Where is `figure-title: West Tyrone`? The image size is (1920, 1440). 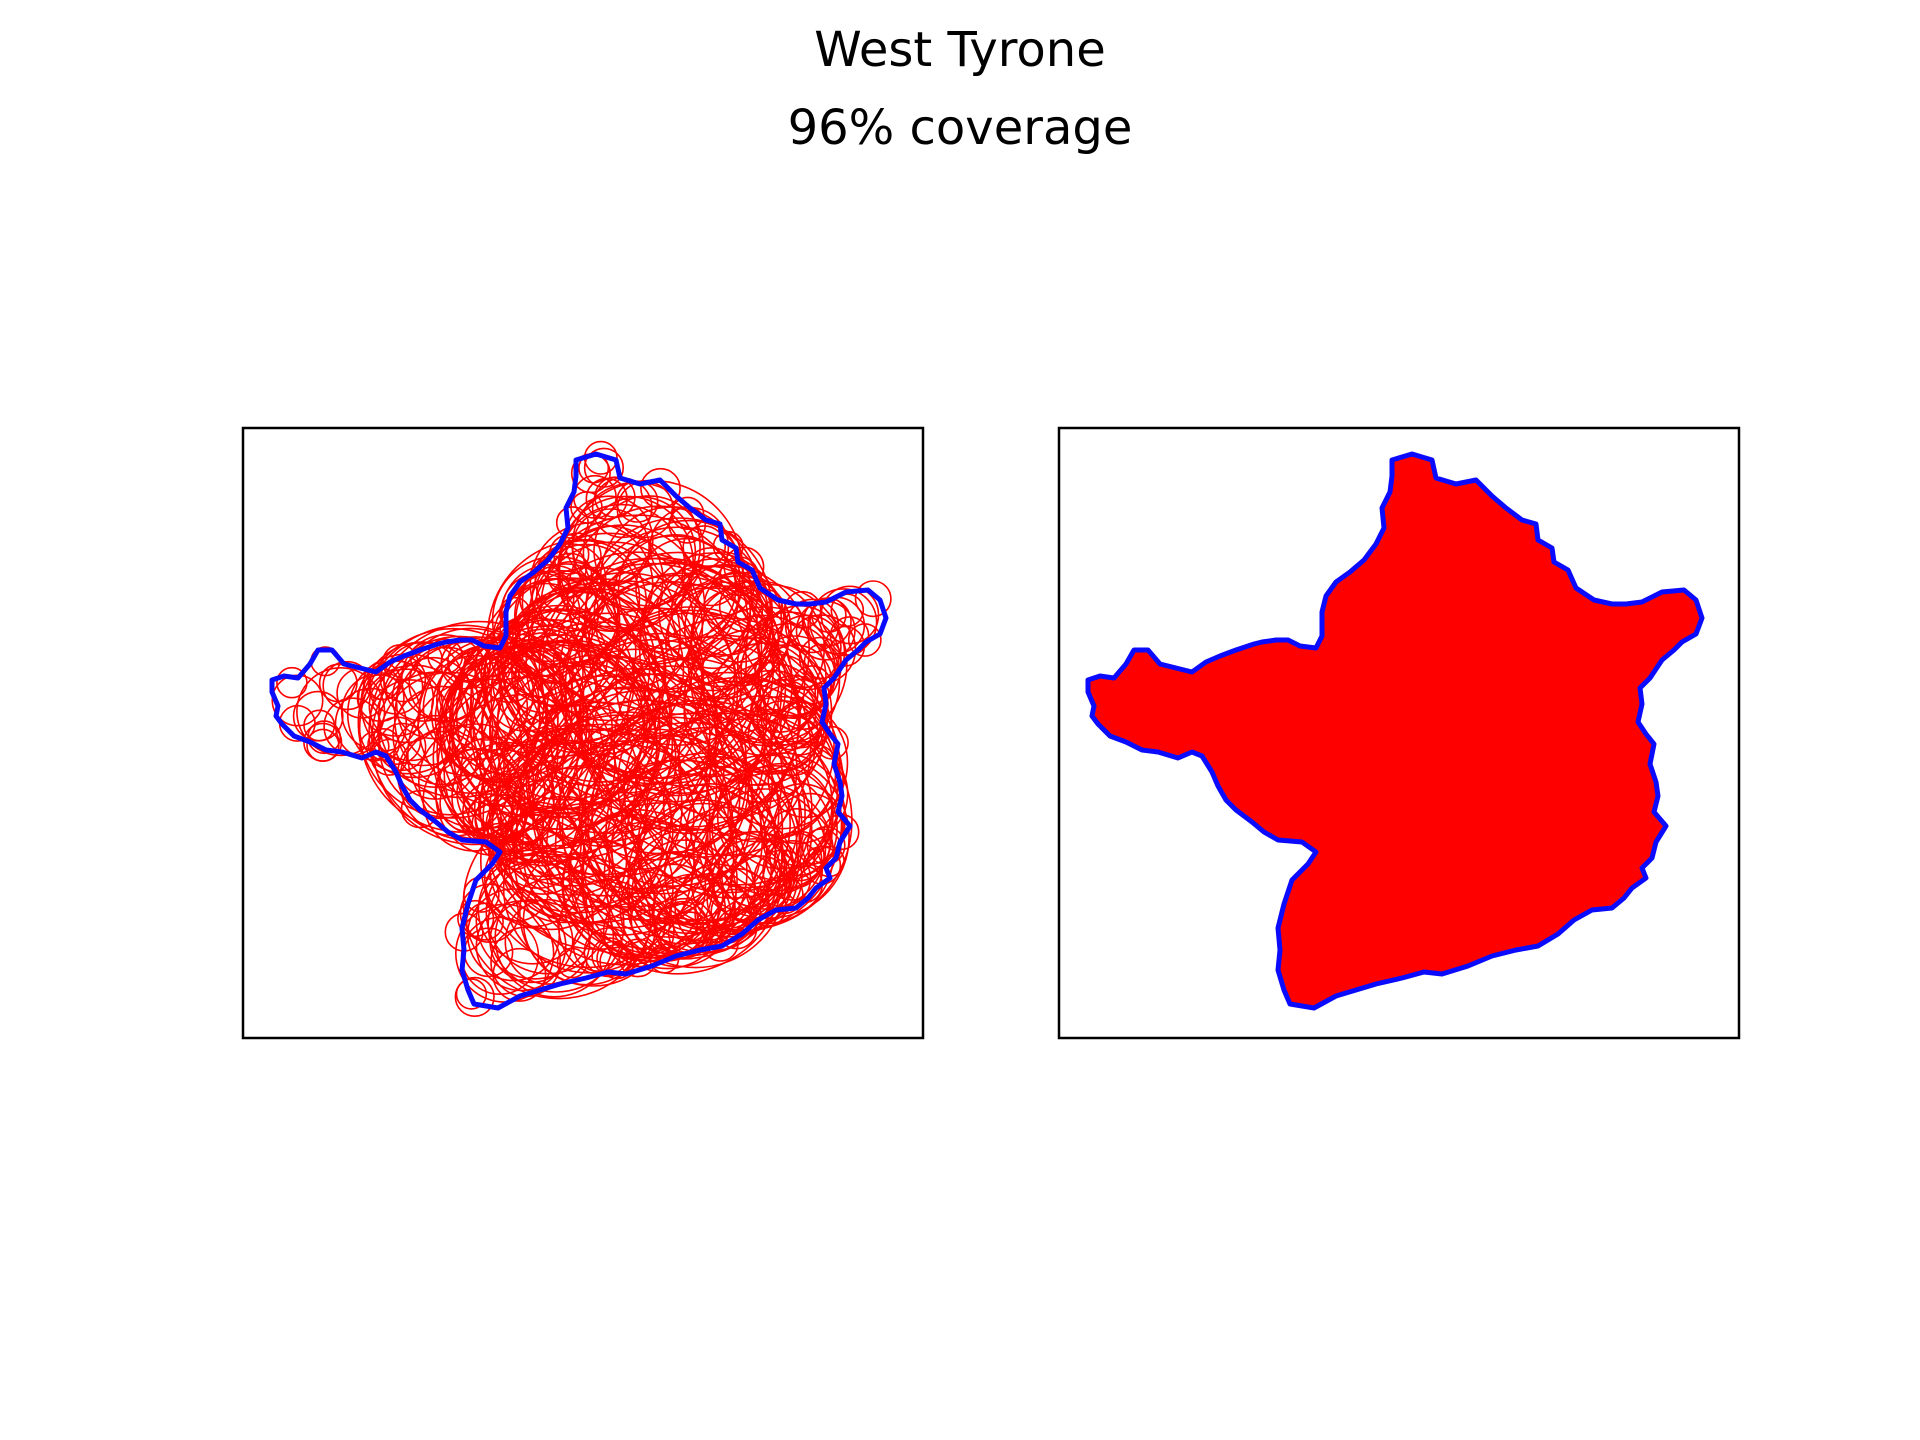 figure-title: West Tyrone is located at coordinates (960, 50).